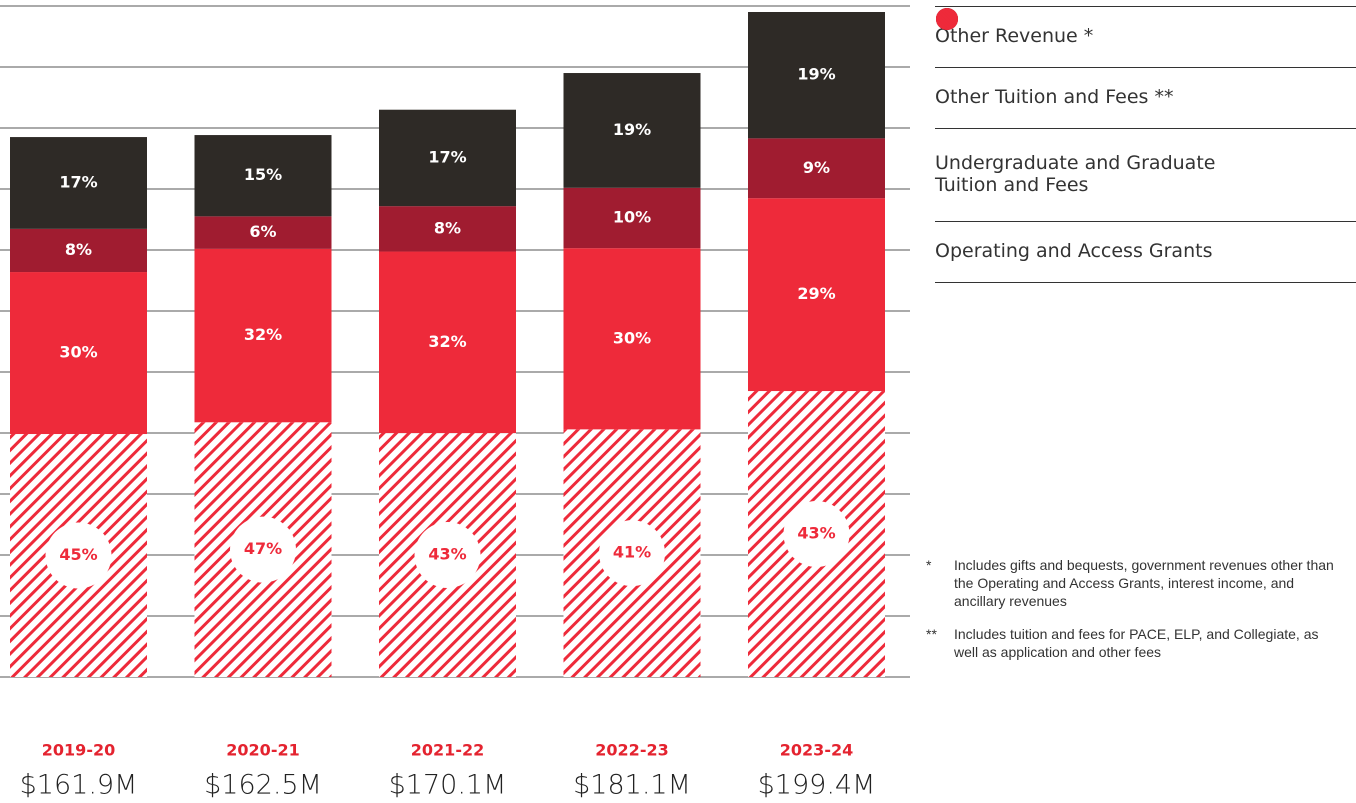 Image resolution: width=1356 pixels, height=803 pixels. What do you see at coordinates (262, 750) in the screenshot?
I see `x-tick-label: 2020-21` at bounding box center [262, 750].